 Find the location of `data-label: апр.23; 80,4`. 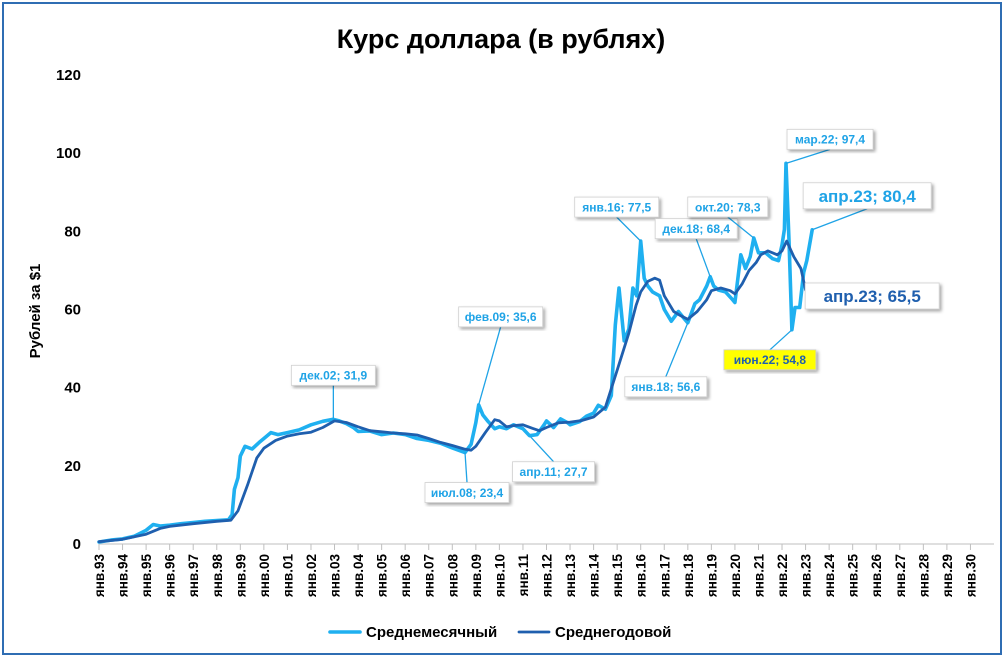

data-label: апр.23; 80,4 is located at coordinates (867, 206).